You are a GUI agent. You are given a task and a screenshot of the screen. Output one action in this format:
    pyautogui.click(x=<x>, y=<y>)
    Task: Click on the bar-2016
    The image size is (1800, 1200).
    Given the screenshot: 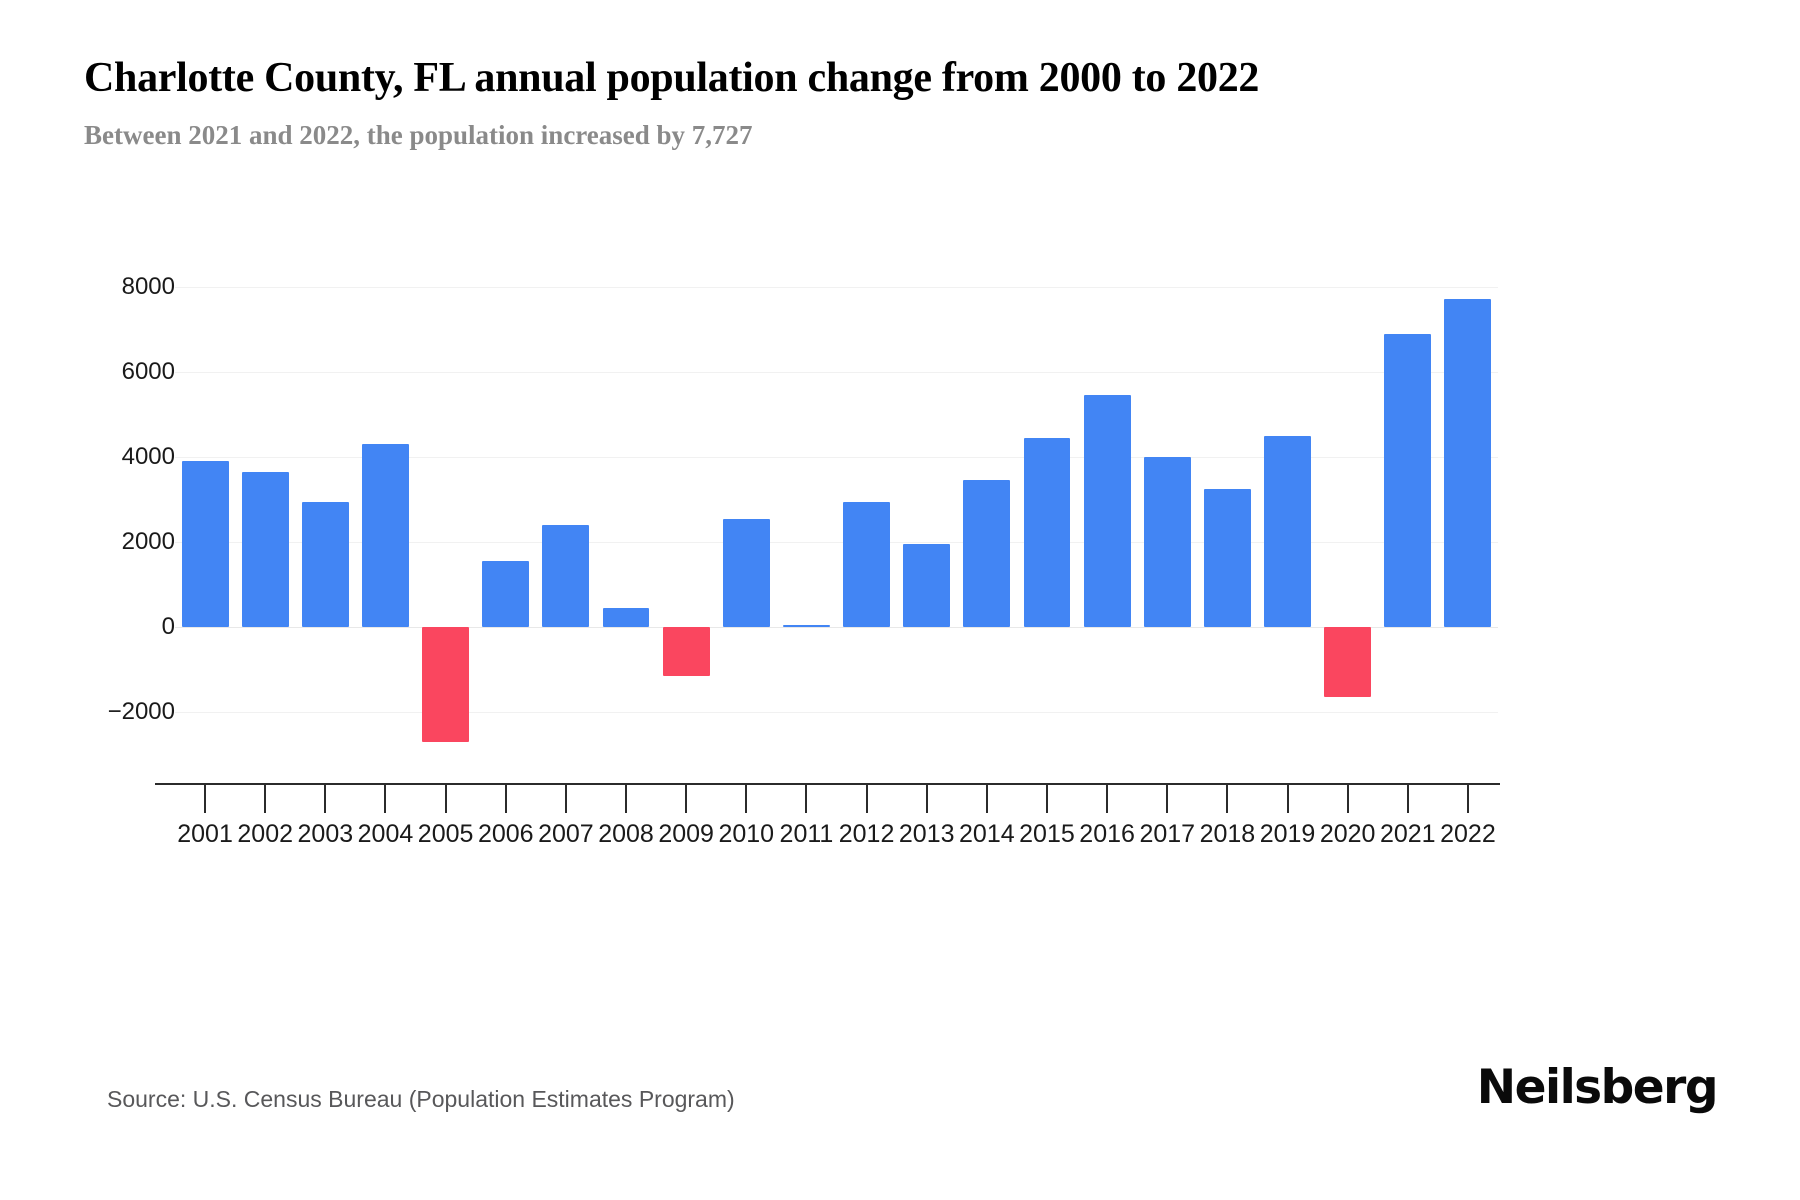 What is the action you would take?
    pyautogui.click(x=1107, y=511)
    